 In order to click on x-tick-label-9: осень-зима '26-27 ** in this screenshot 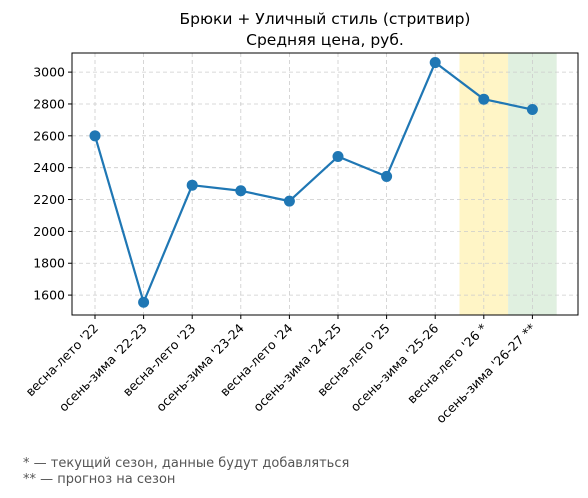, I will do `click(486, 374)`.